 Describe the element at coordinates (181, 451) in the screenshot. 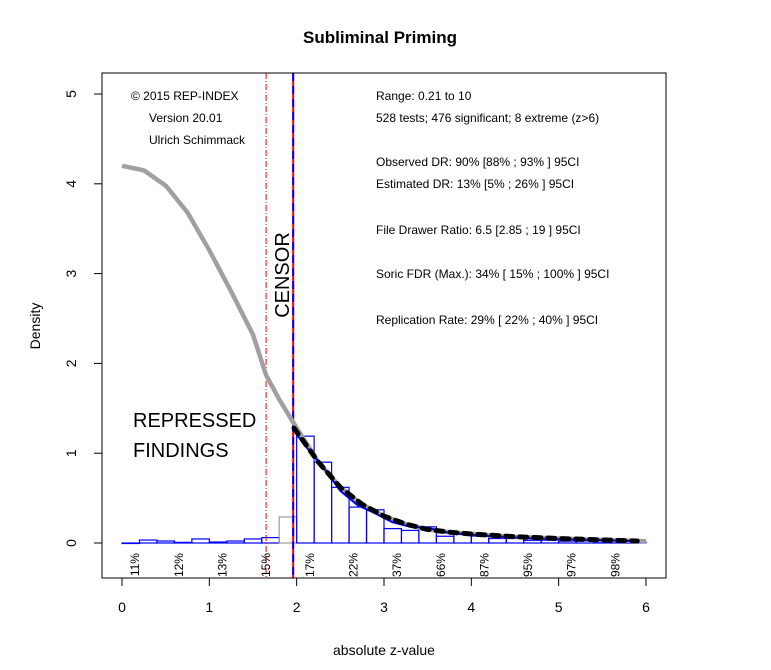

I see `findings-label: FINDINGS` at that location.